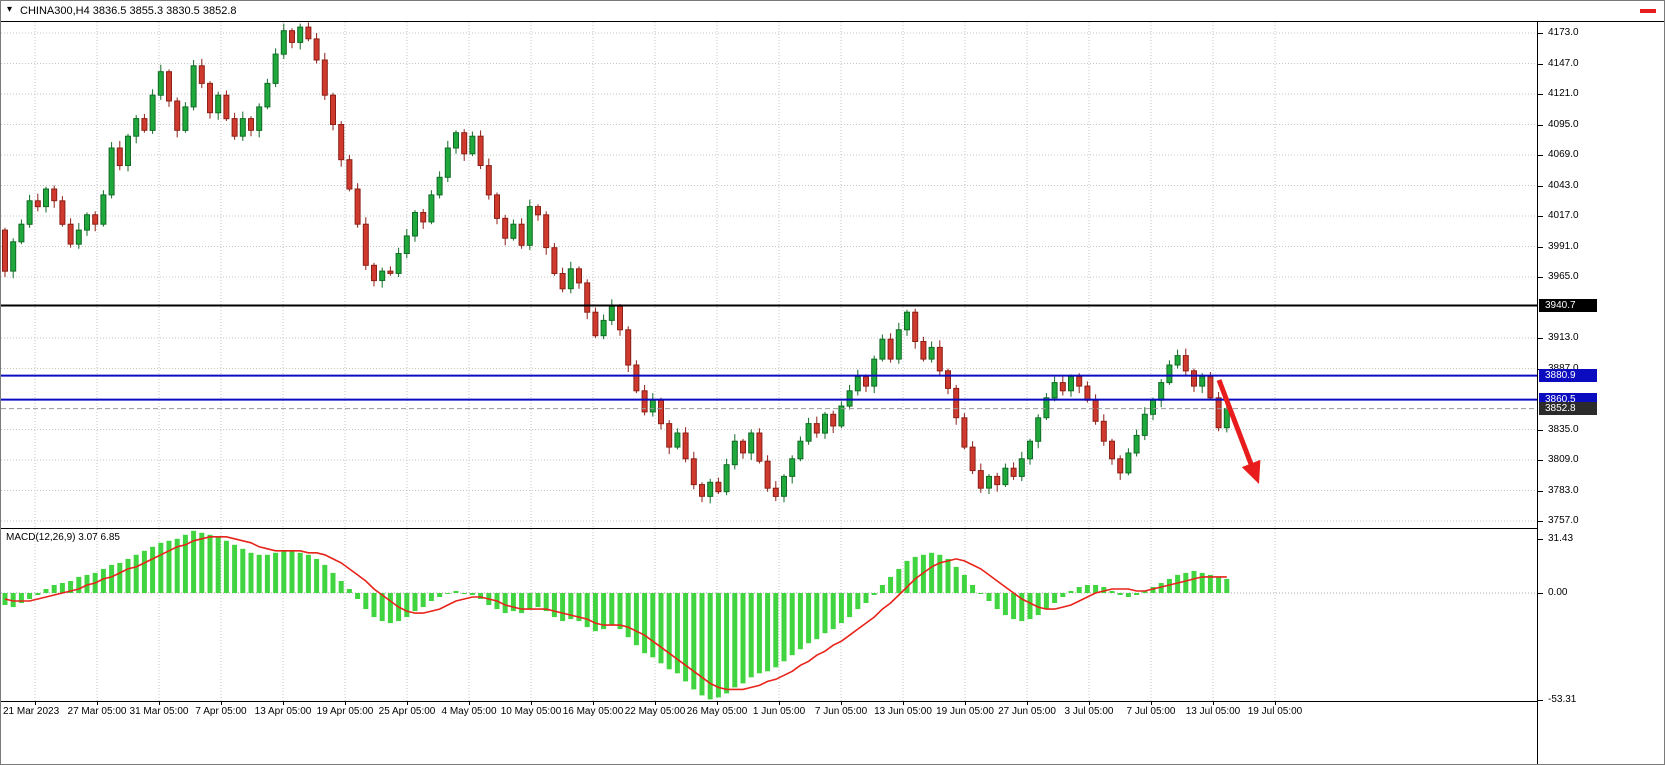  Describe the element at coordinates (1558, 592) in the screenshot. I see `macd-tick-label: 0.00` at that location.